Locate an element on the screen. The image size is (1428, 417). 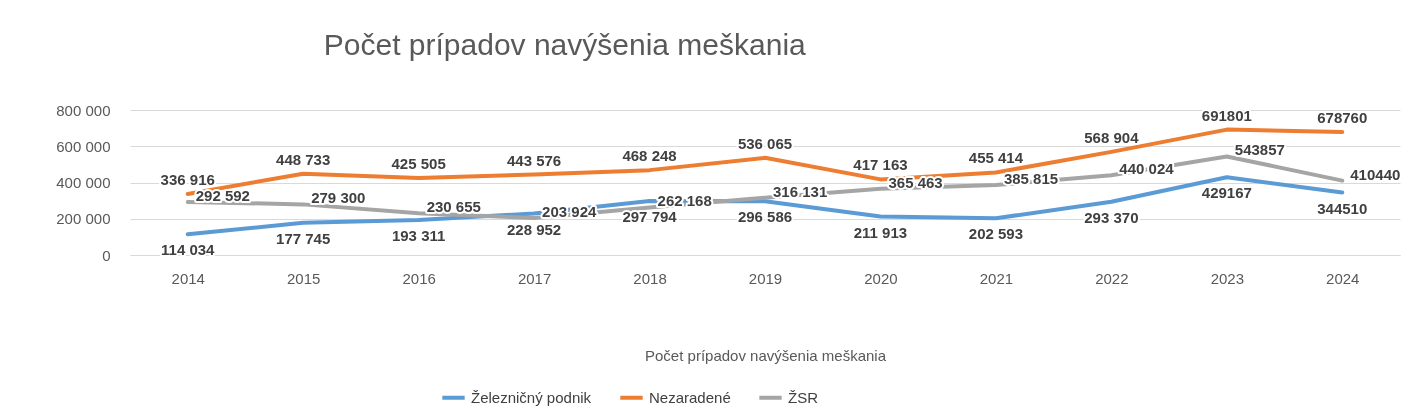
legend-label: Železničný podnik is located at coordinates (531, 397).